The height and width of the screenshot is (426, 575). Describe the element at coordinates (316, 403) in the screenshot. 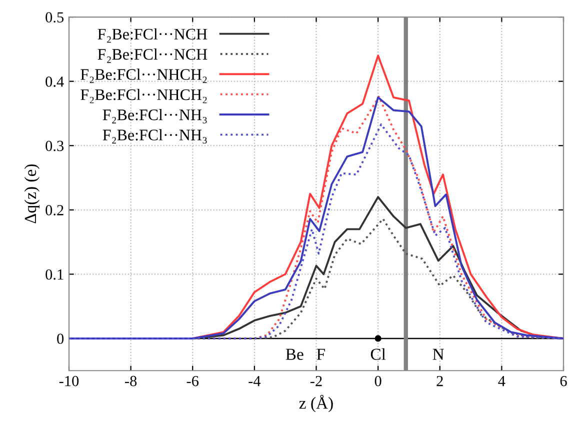

I see `x-axis-title: z (Å)` at that location.